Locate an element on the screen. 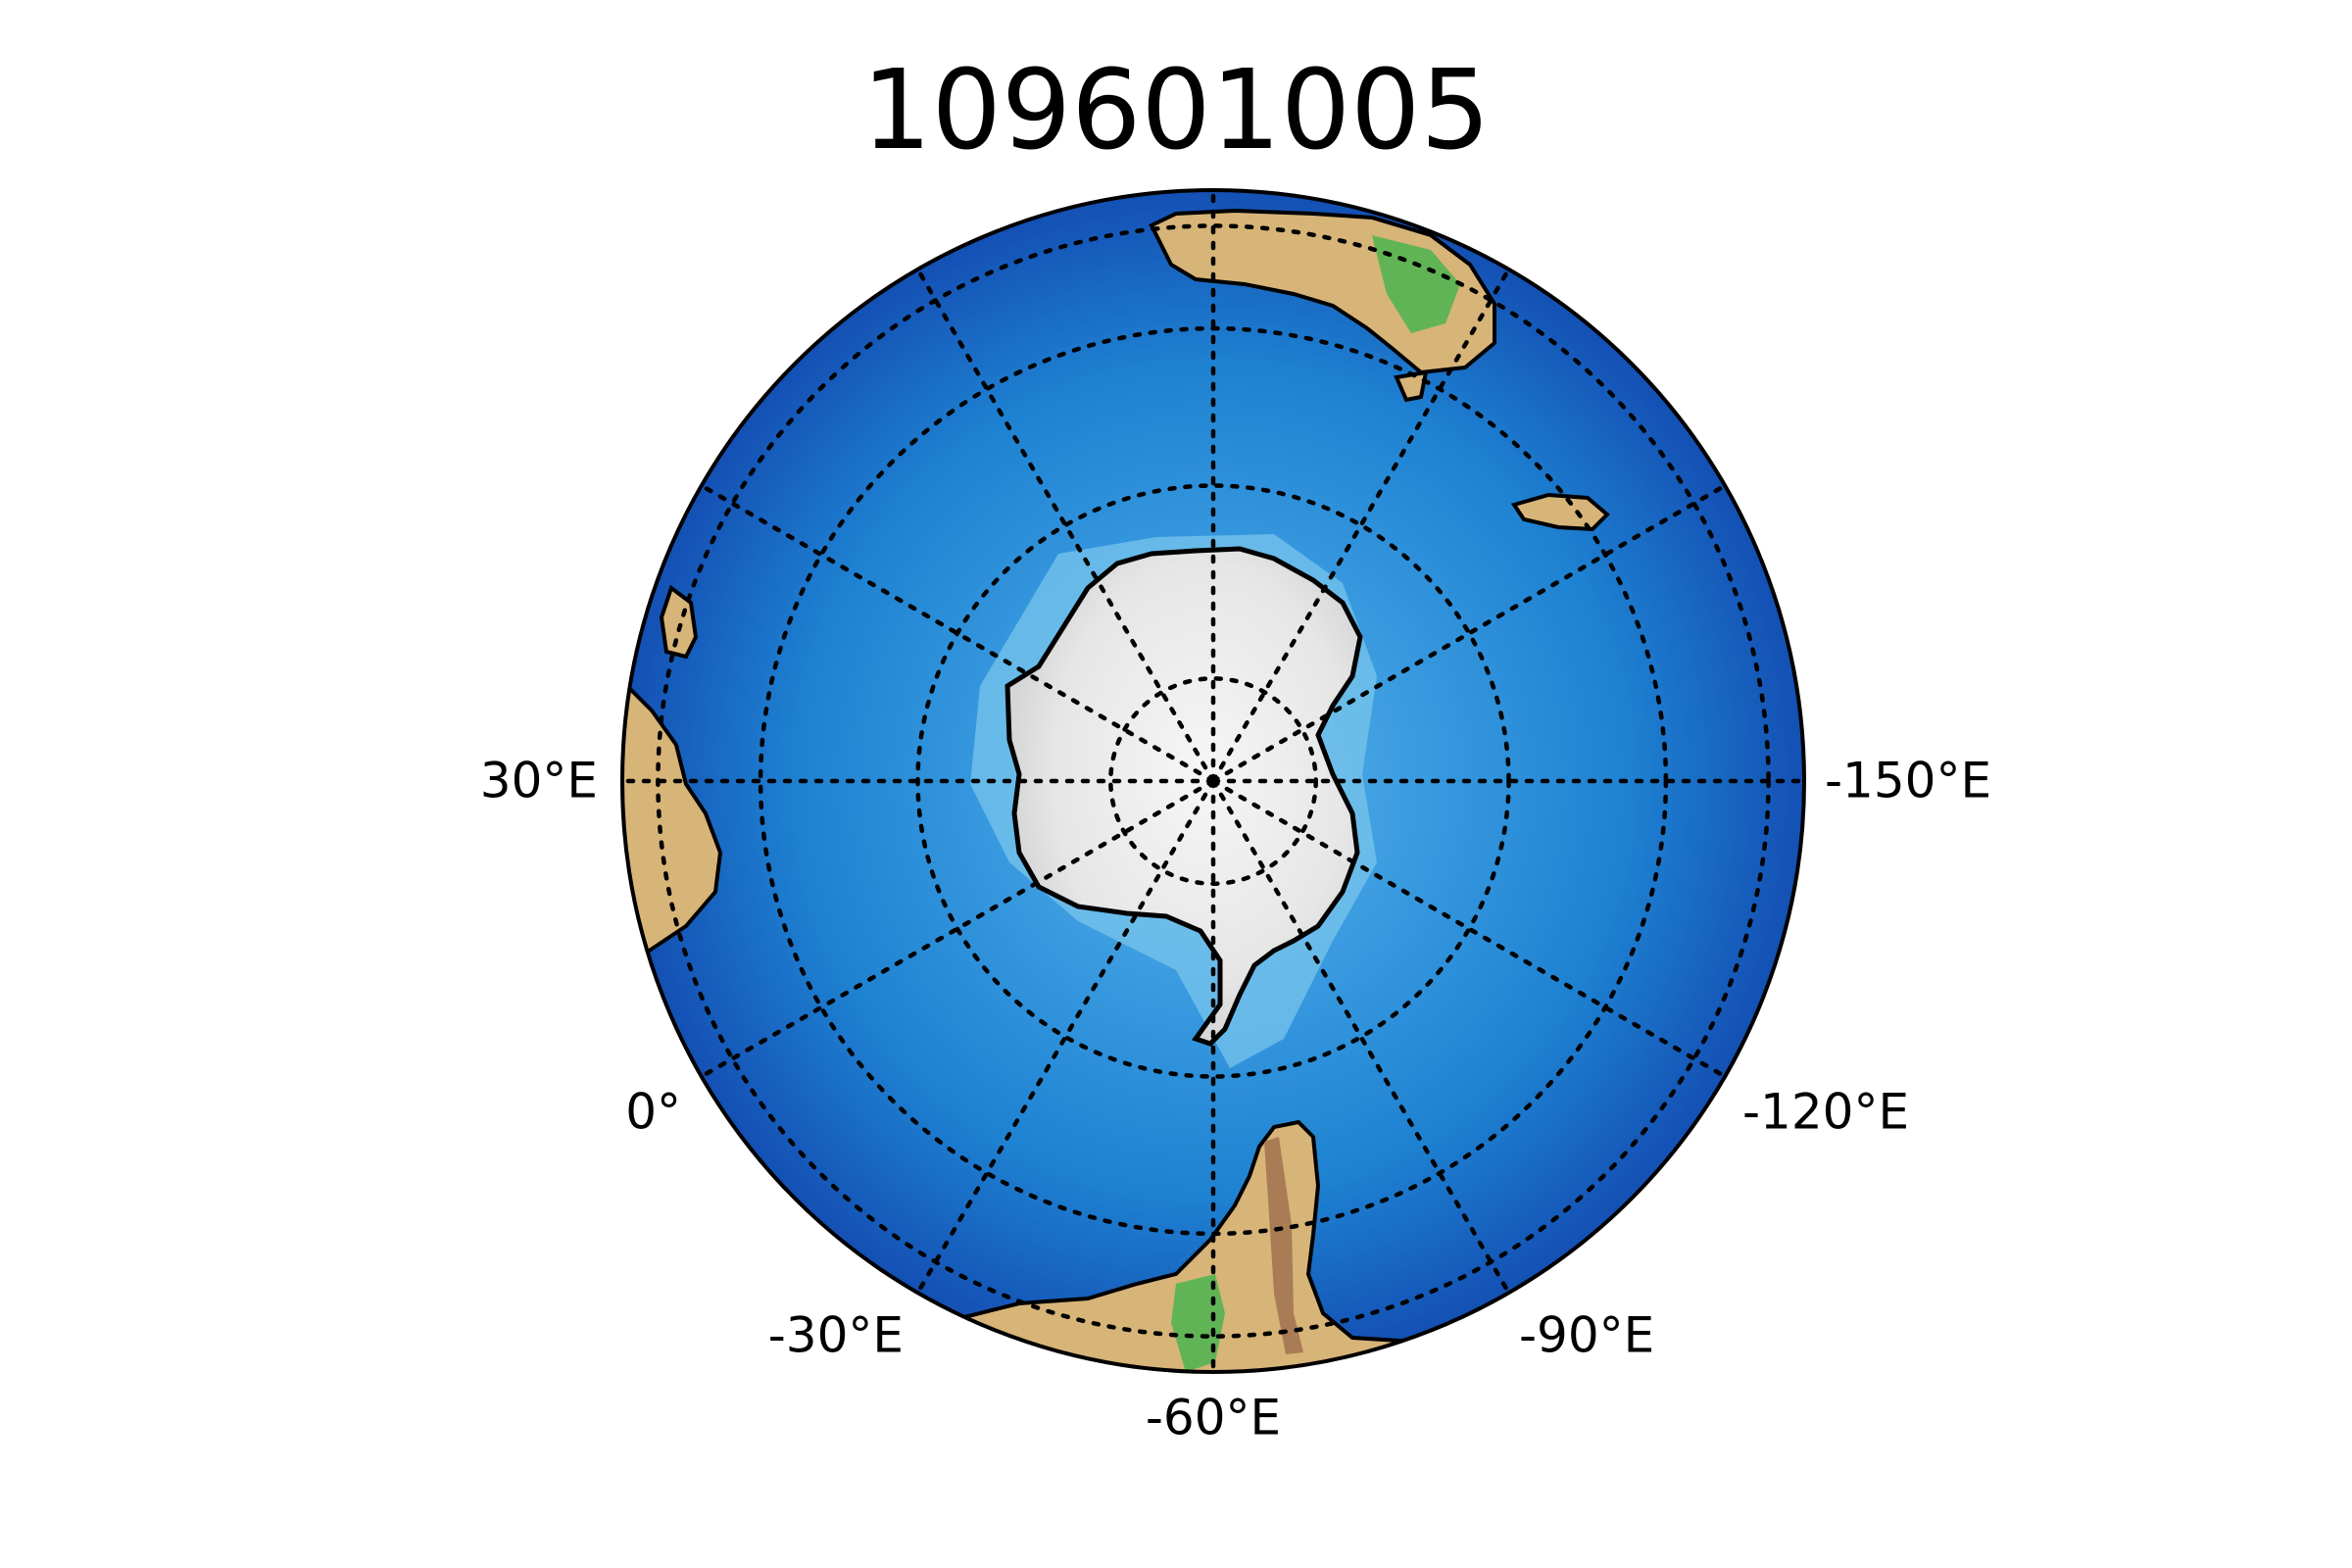 The image size is (2352, 1568). meridian--30 is located at coordinates (1065, 1037).